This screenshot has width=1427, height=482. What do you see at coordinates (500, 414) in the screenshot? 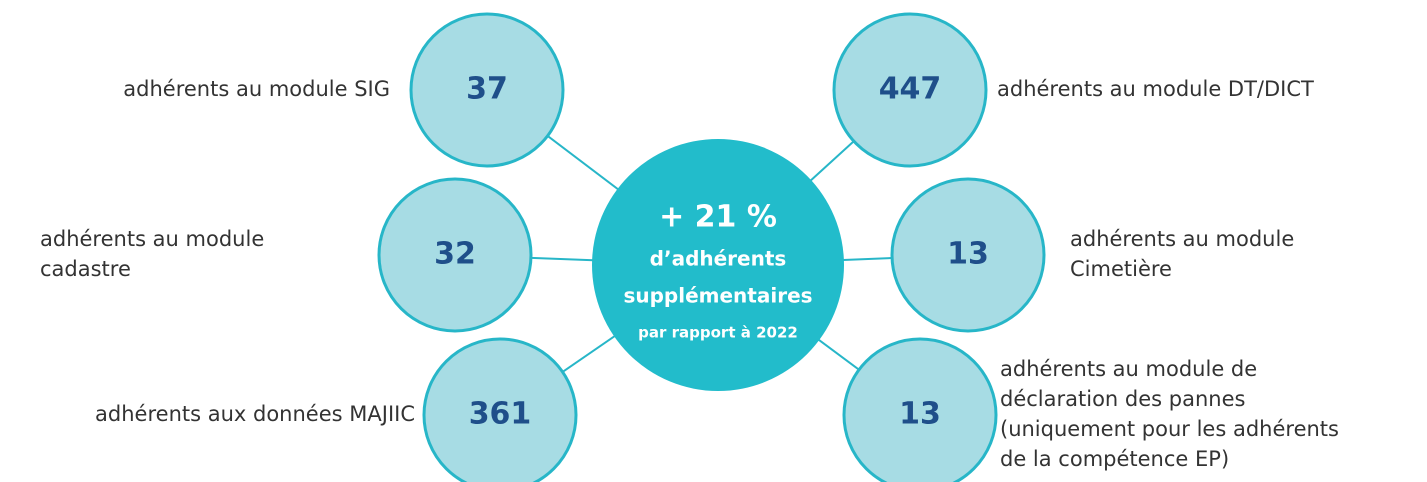
I see `node-value: 361` at bounding box center [500, 414].